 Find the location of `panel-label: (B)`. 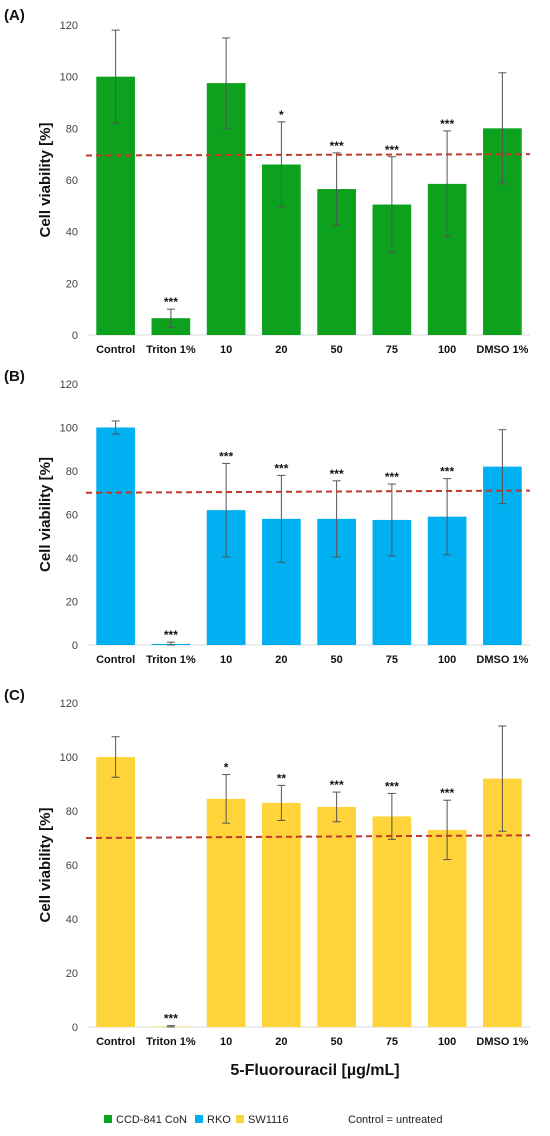

panel-label: (B) is located at coordinates (14, 376).